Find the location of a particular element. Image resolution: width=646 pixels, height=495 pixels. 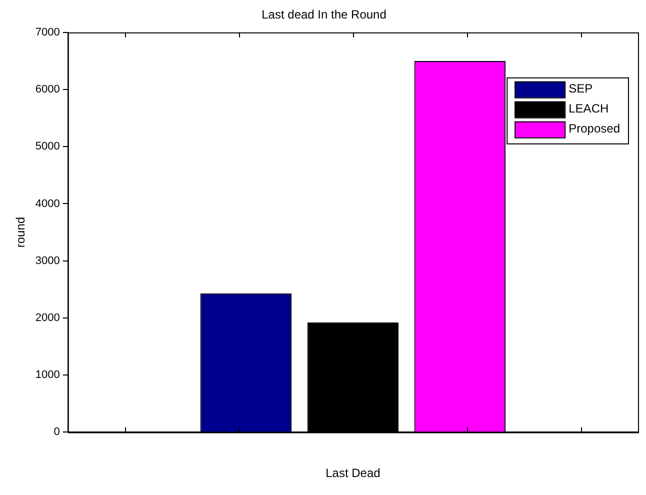

y-tick-label: 4000 is located at coordinates (47, 204).